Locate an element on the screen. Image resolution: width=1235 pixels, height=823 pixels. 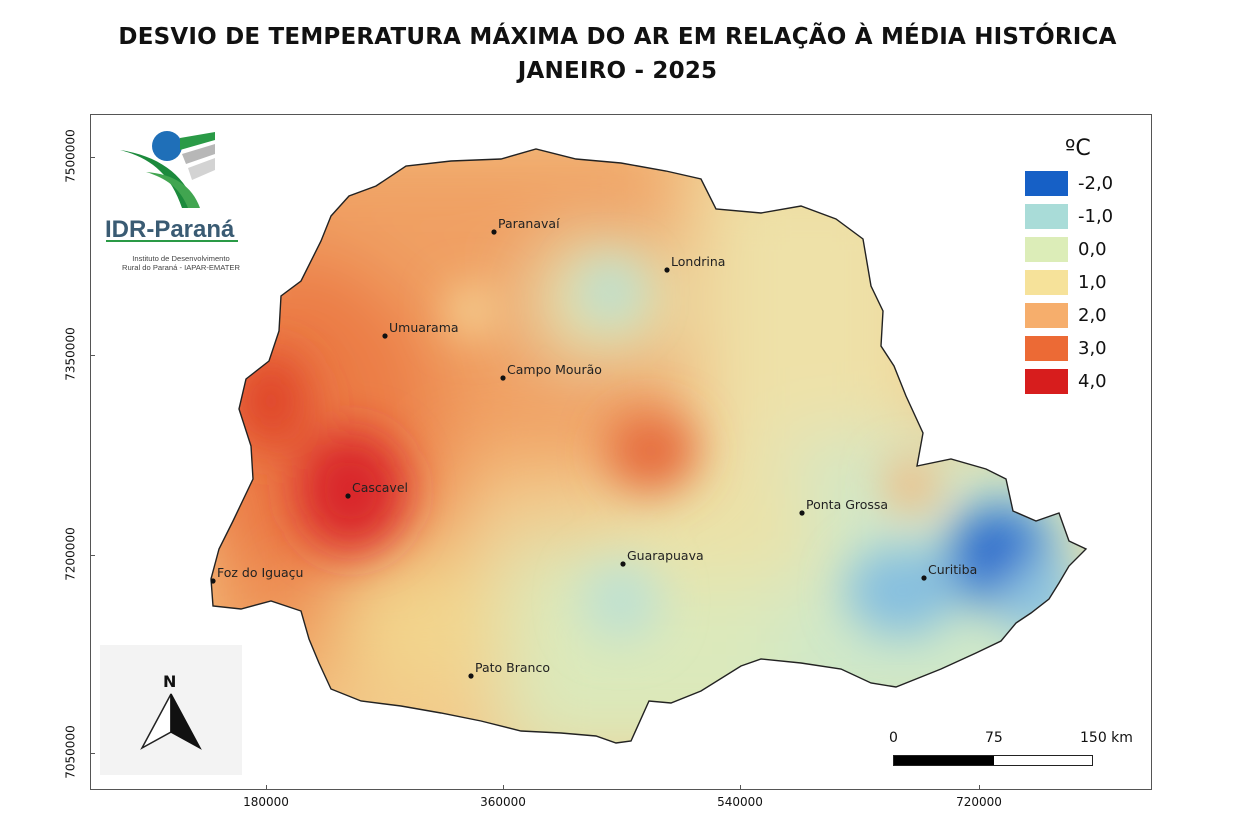
city-label: Curitiba is located at coordinates (952, 569).